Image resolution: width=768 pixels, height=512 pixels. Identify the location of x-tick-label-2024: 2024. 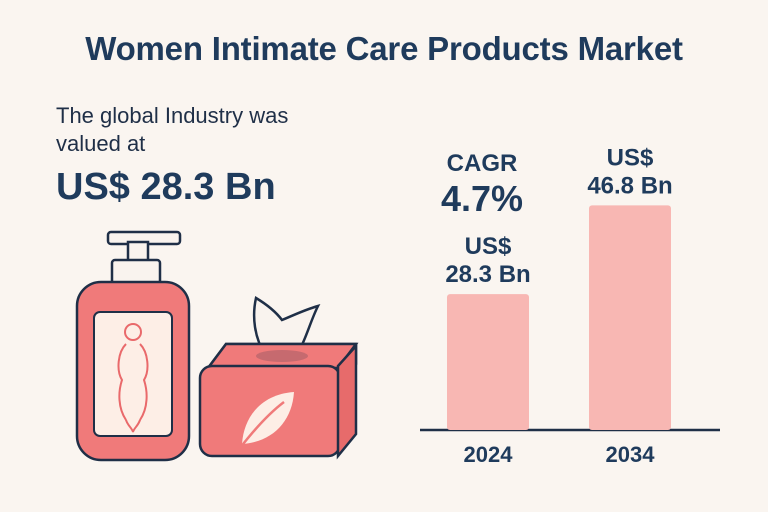
(489, 454).